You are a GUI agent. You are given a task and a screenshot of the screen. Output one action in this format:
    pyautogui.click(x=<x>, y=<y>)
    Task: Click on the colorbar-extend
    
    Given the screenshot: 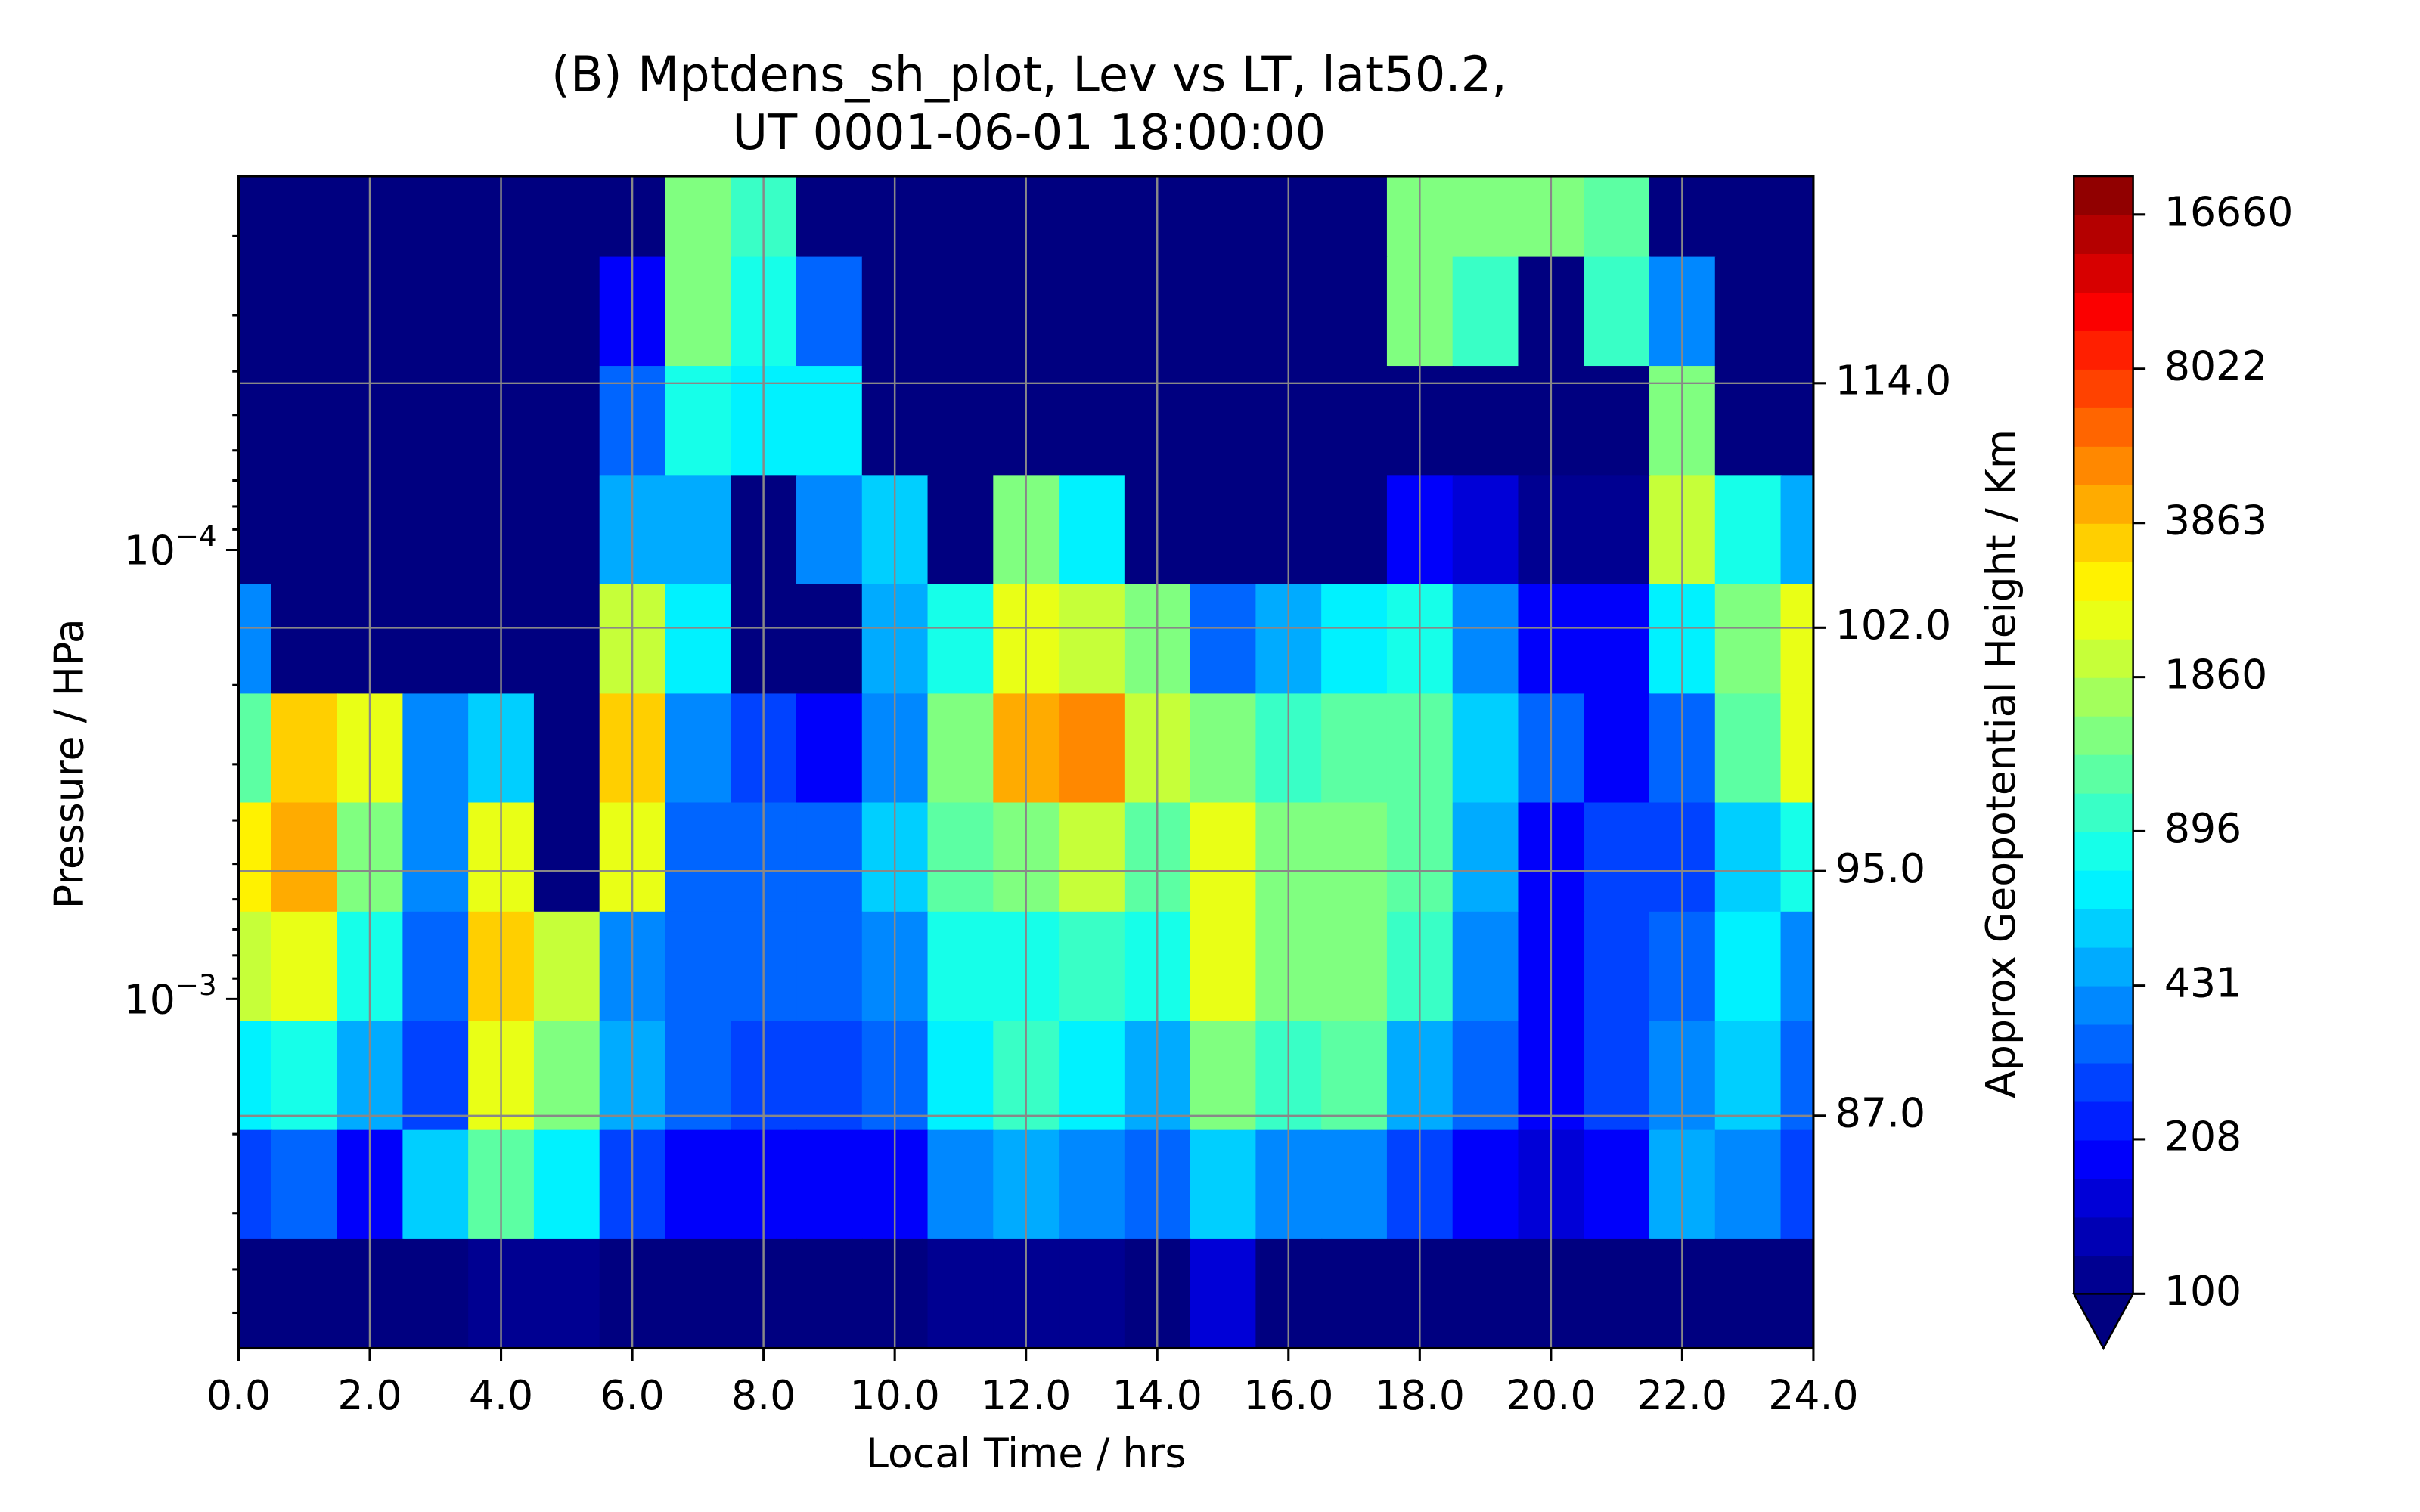 What is the action you would take?
    pyautogui.click(x=2103, y=1322)
    